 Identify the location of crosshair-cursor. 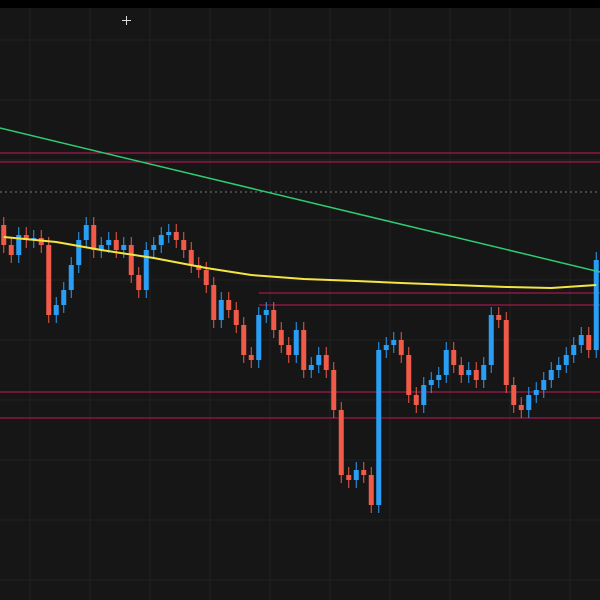
(126, 20).